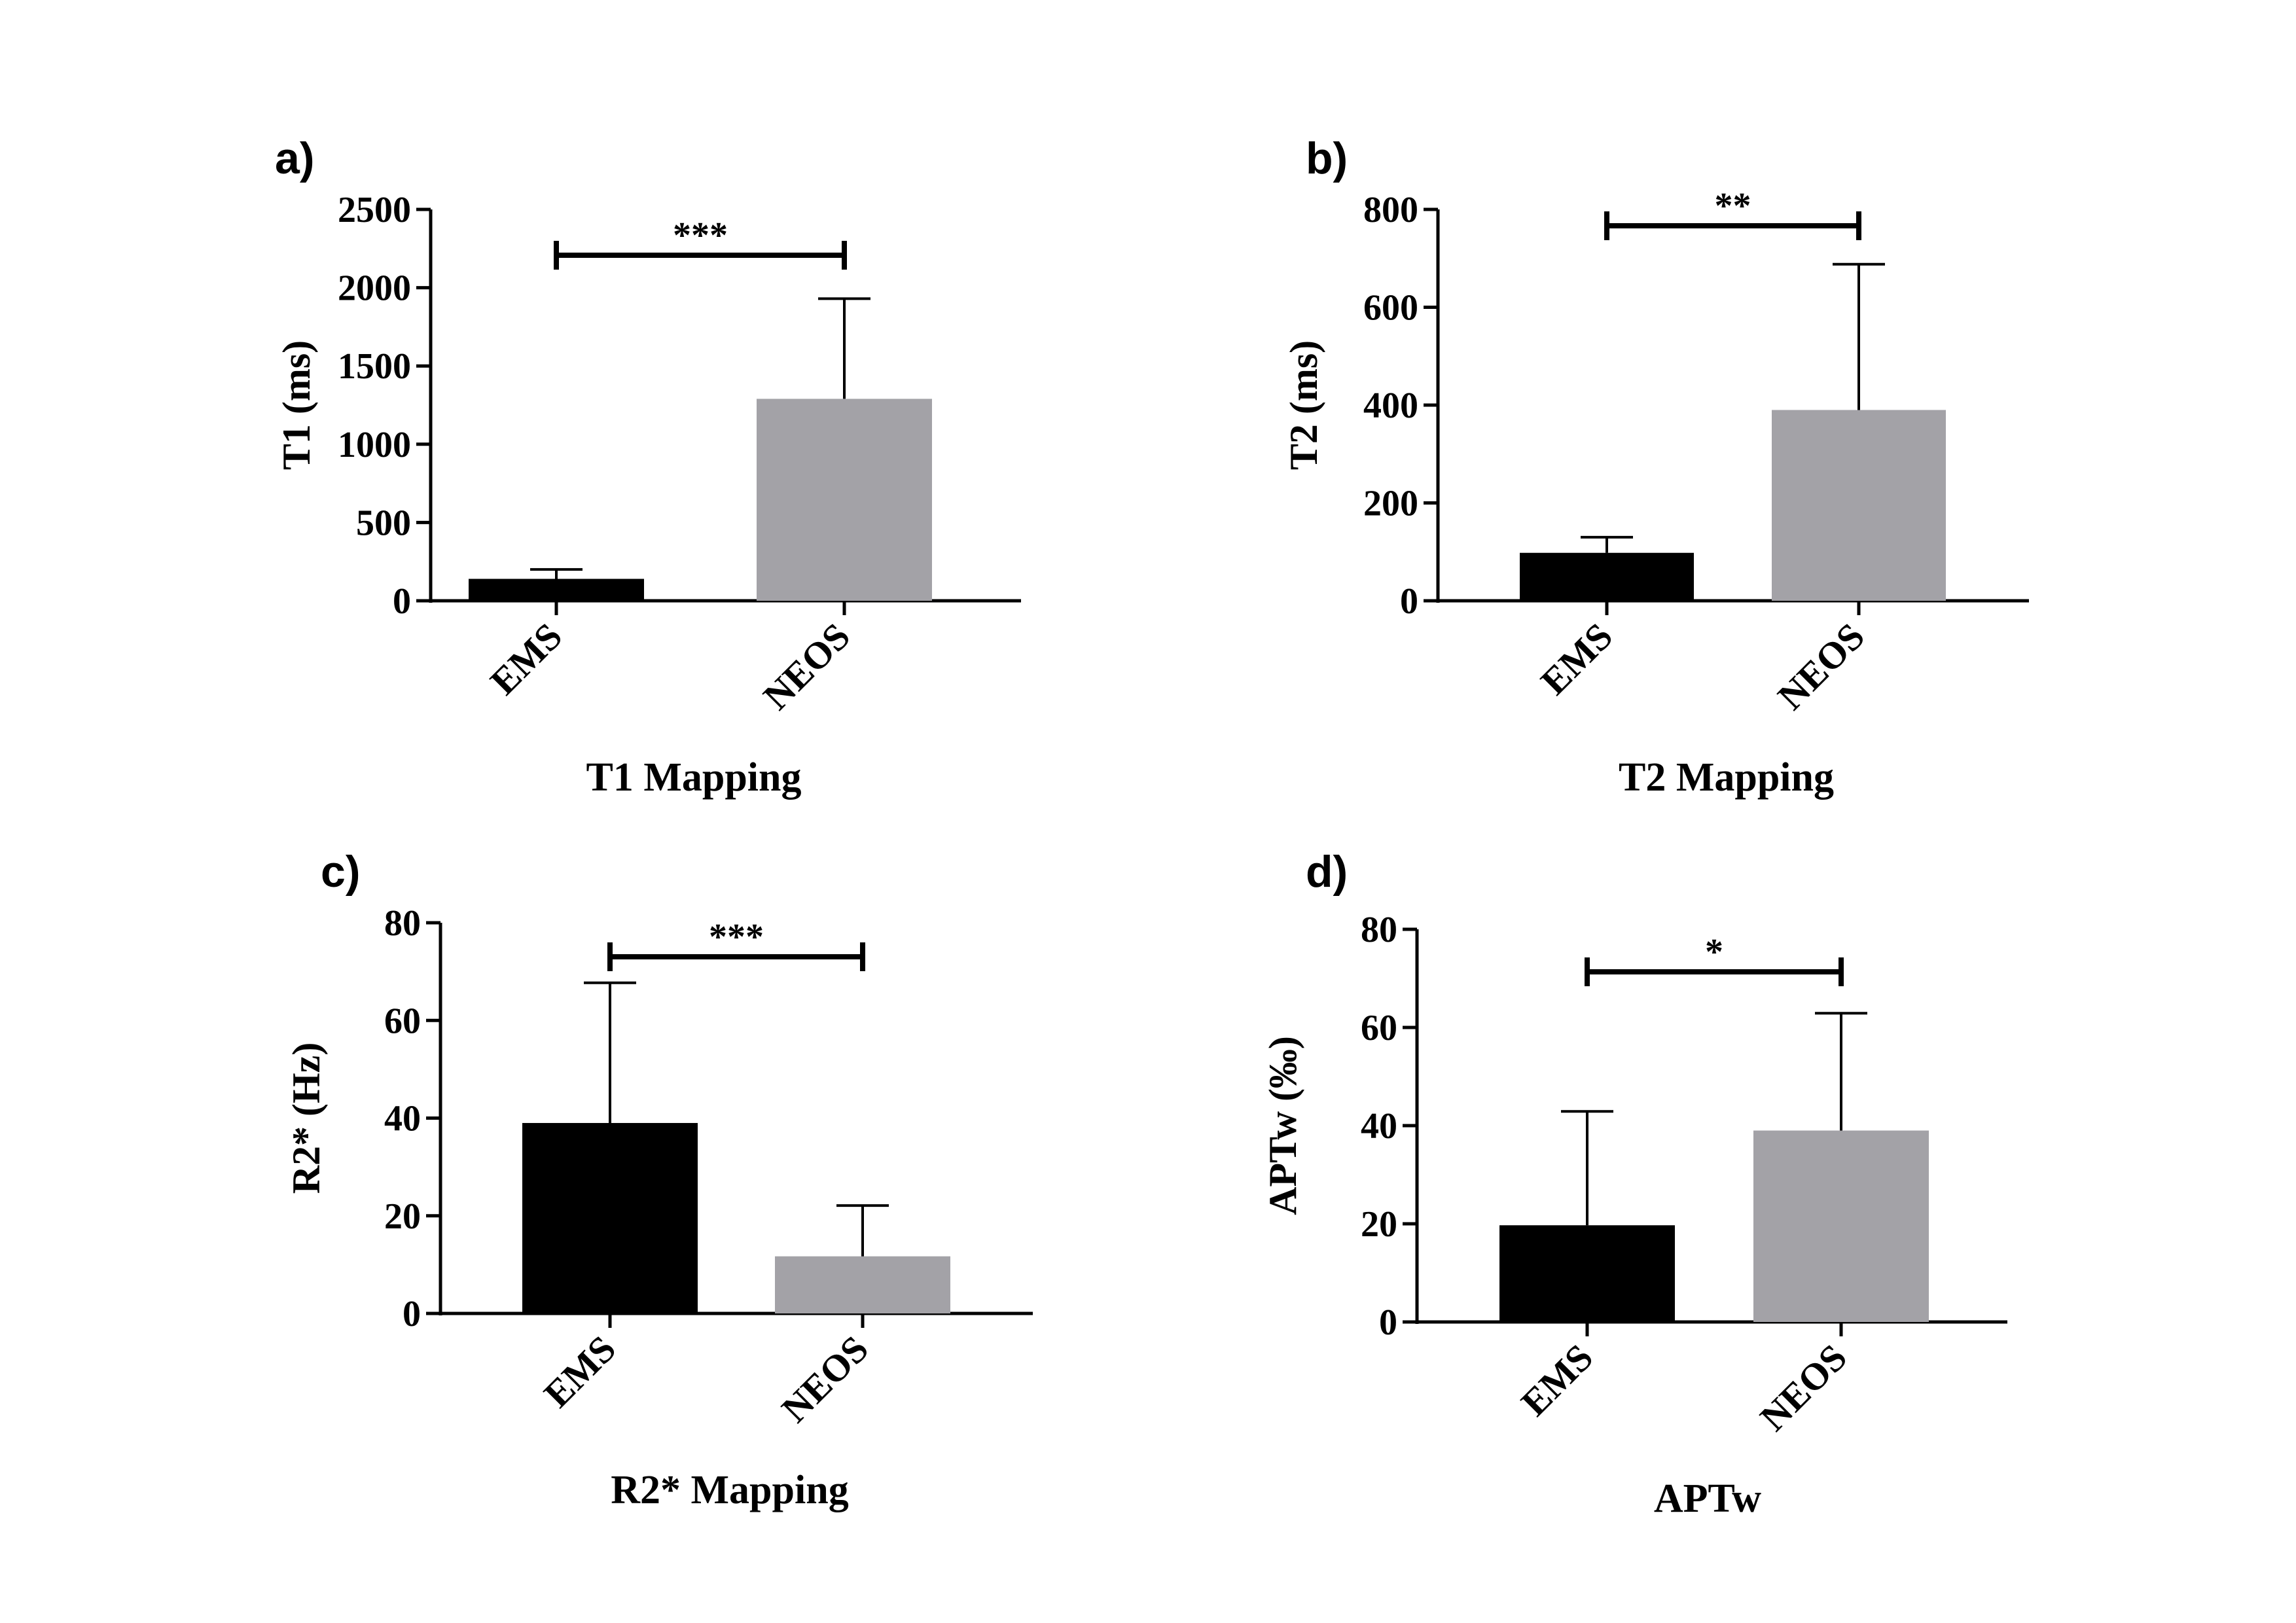 This screenshot has width=2296, height=1623. Describe the element at coordinates (1327, 872) in the screenshot. I see `panel-label: d)` at that location.